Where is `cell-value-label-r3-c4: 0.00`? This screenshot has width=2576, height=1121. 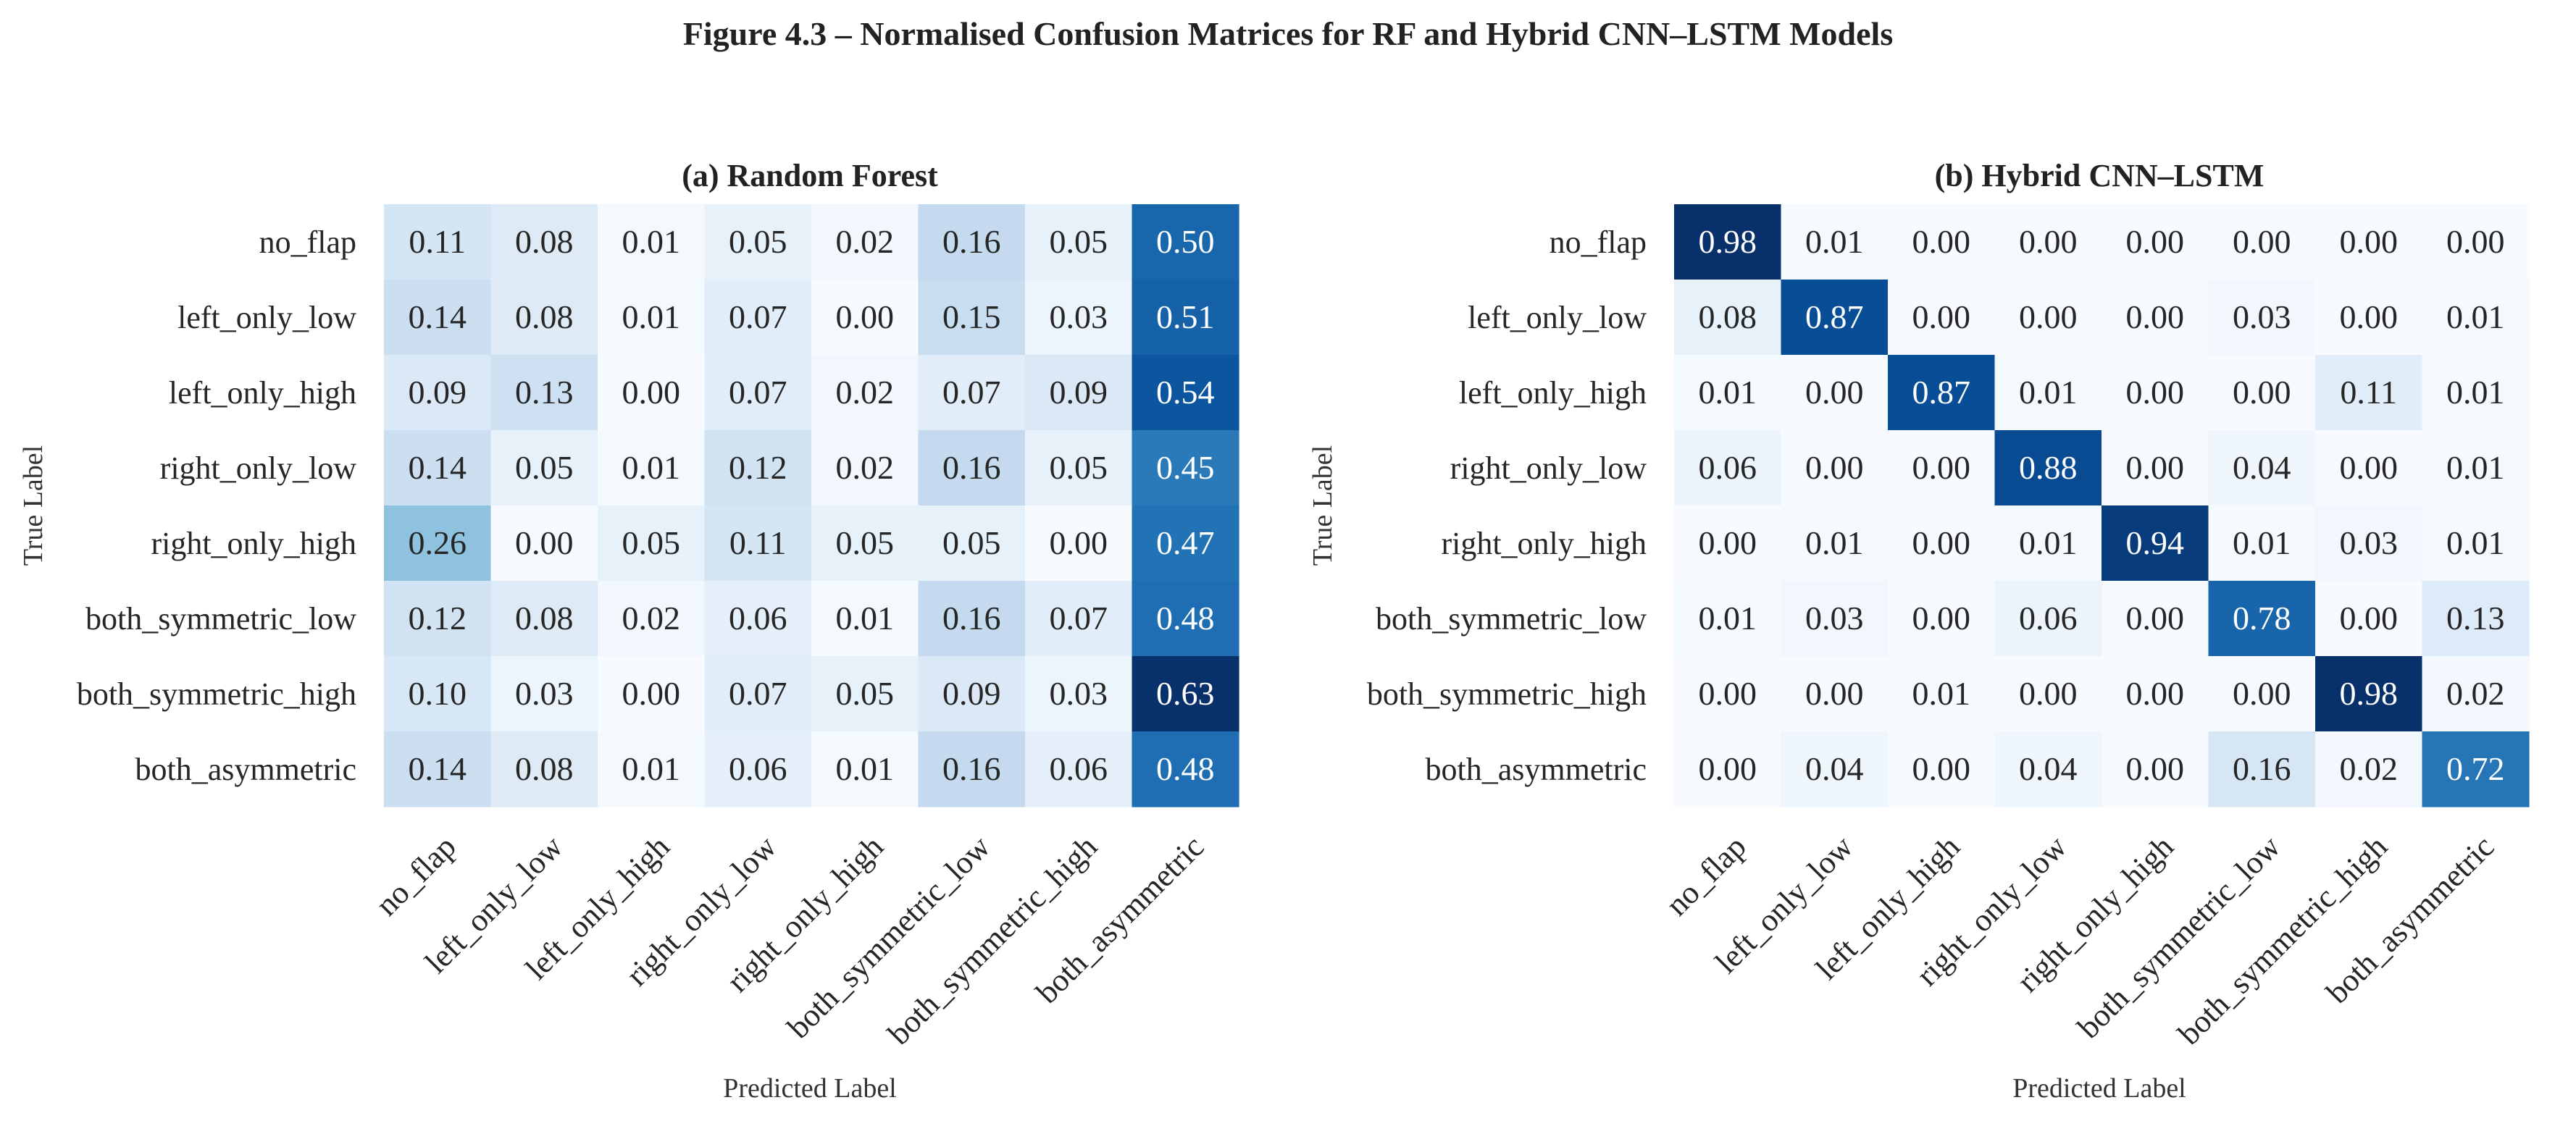 cell-value-label-r3-c4: 0.00 is located at coordinates (2155, 467).